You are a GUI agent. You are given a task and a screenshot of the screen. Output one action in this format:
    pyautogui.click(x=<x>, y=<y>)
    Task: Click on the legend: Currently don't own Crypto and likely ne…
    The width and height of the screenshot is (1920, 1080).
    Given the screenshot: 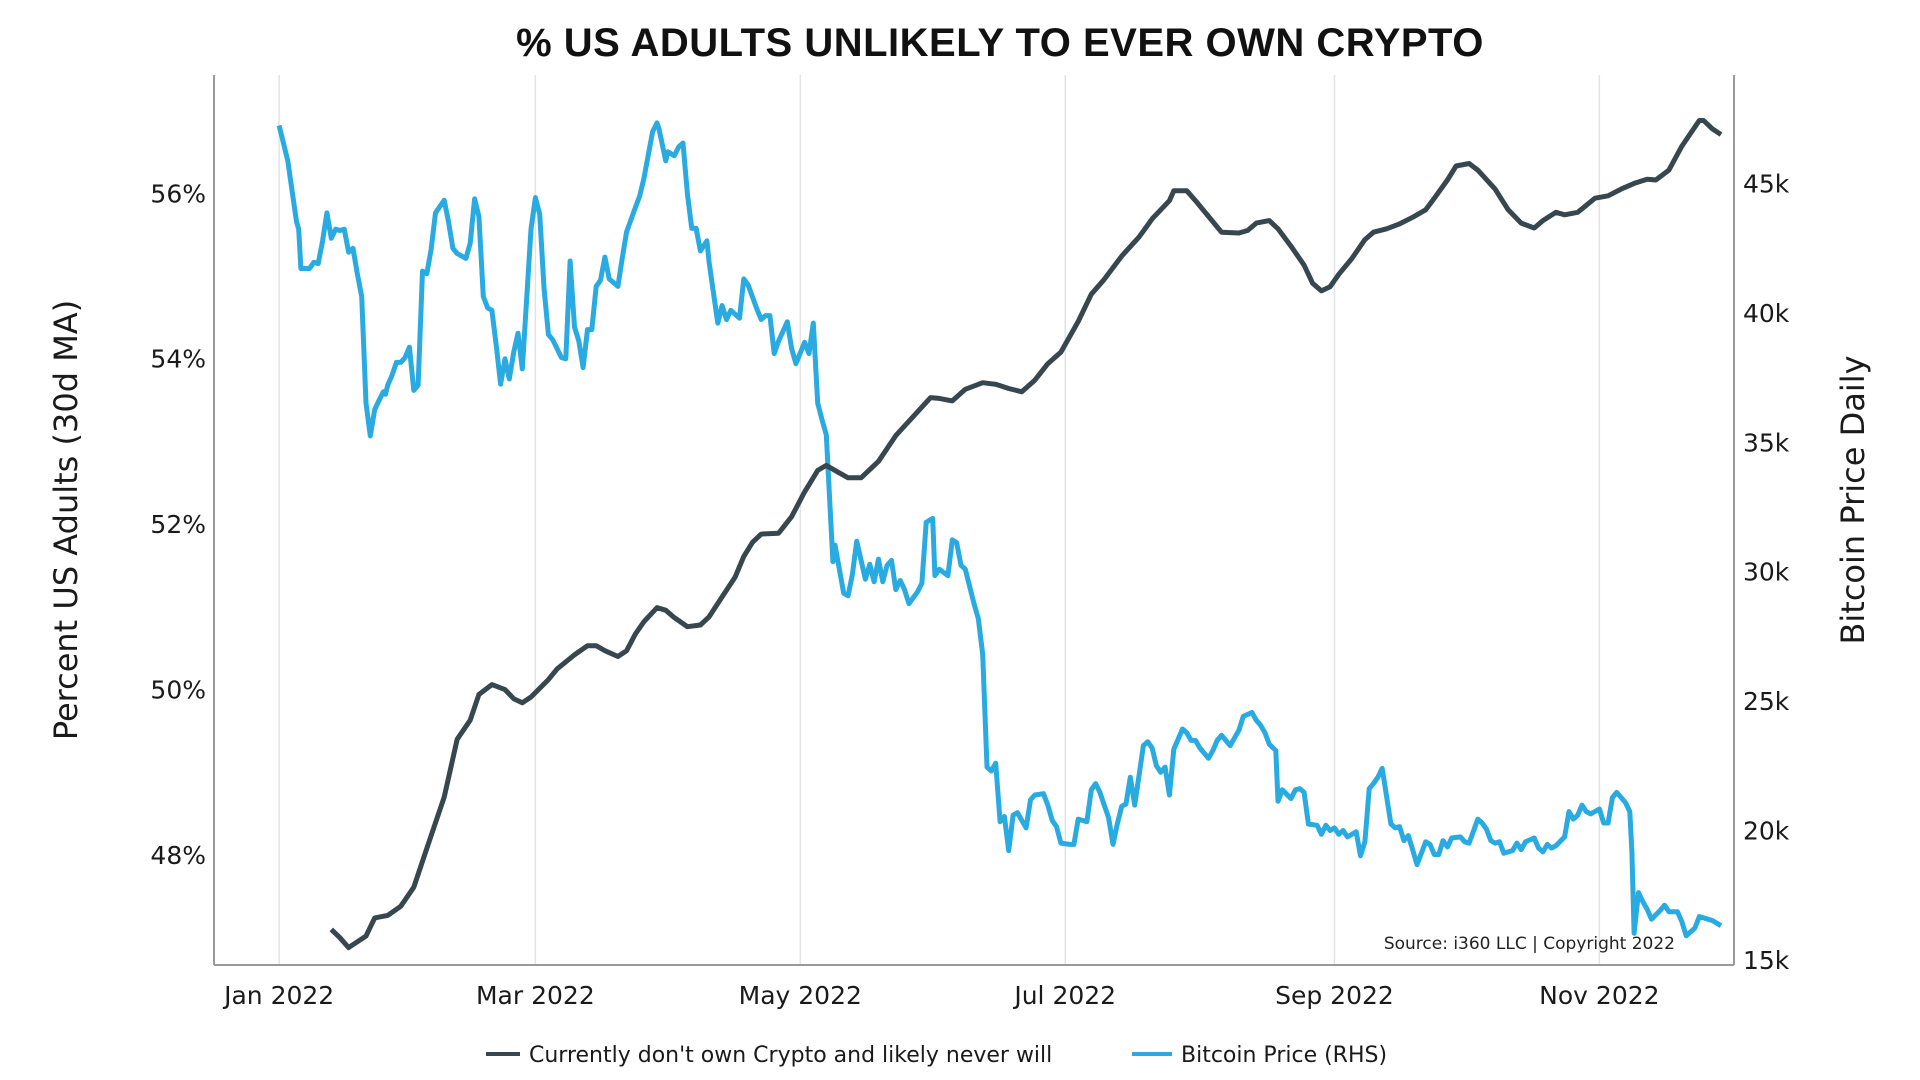 What is the action you would take?
    pyautogui.click(x=936, y=1055)
    